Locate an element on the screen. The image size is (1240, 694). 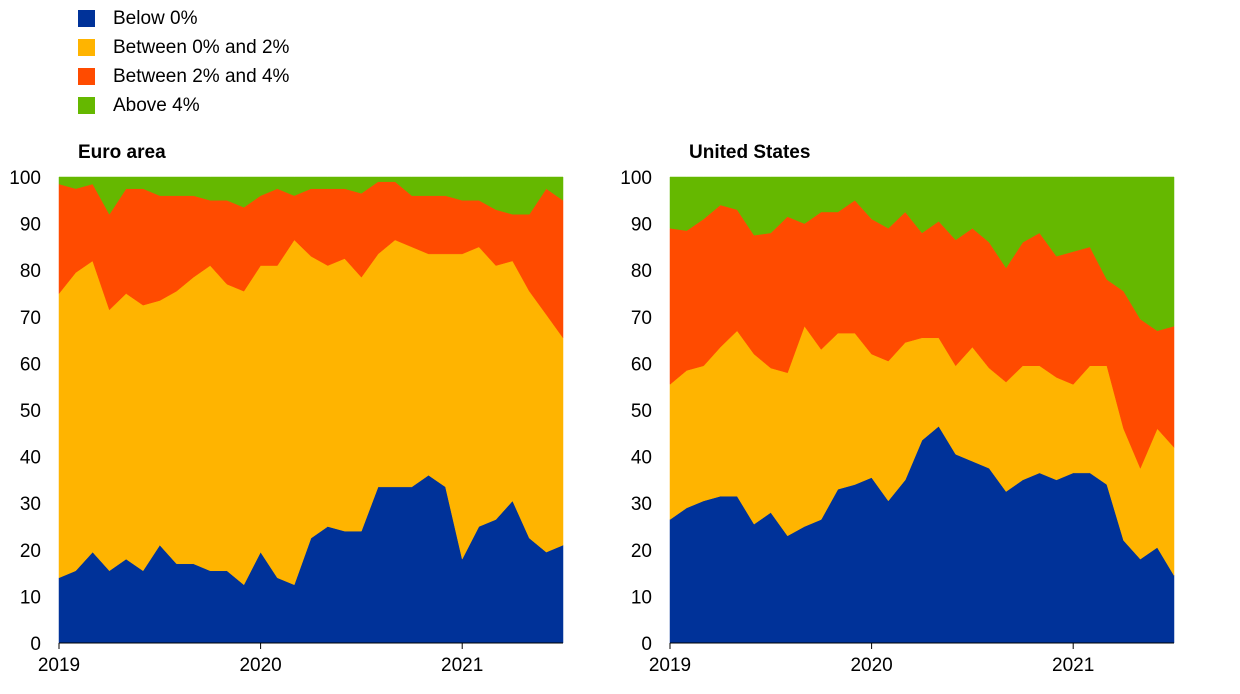
united-states-ytick-label-60: 60 is located at coordinates (641, 364).